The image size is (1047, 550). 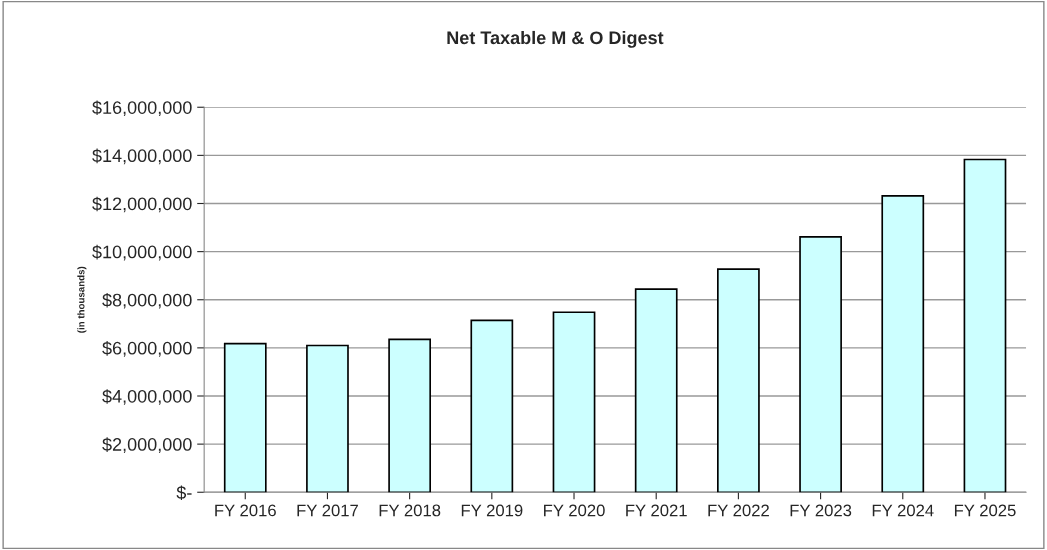 What do you see at coordinates (985, 510) in the screenshot?
I see `x-tick-label: FY 2025` at bounding box center [985, 510].